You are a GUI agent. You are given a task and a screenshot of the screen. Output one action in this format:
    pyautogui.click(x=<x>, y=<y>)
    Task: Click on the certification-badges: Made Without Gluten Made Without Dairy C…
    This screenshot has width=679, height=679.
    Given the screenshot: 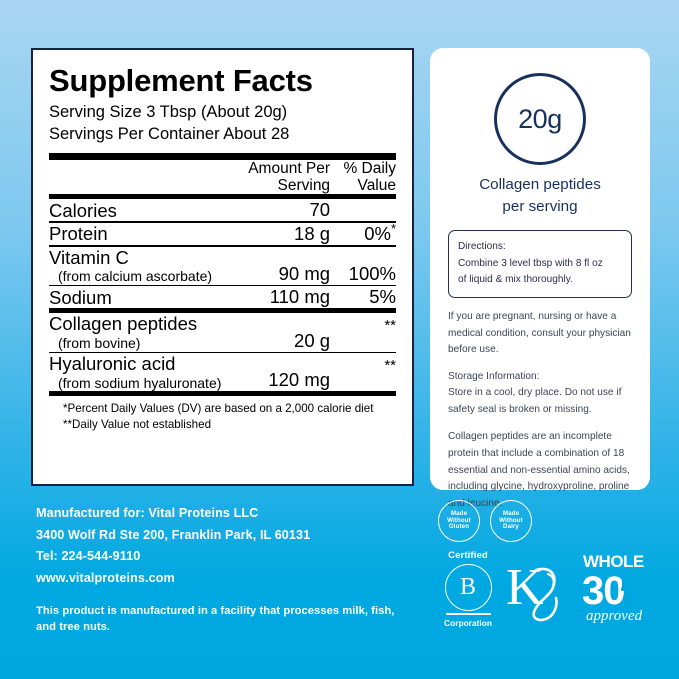 What is the action you would take?
    pyautogui.click(x=543, y=565)
    